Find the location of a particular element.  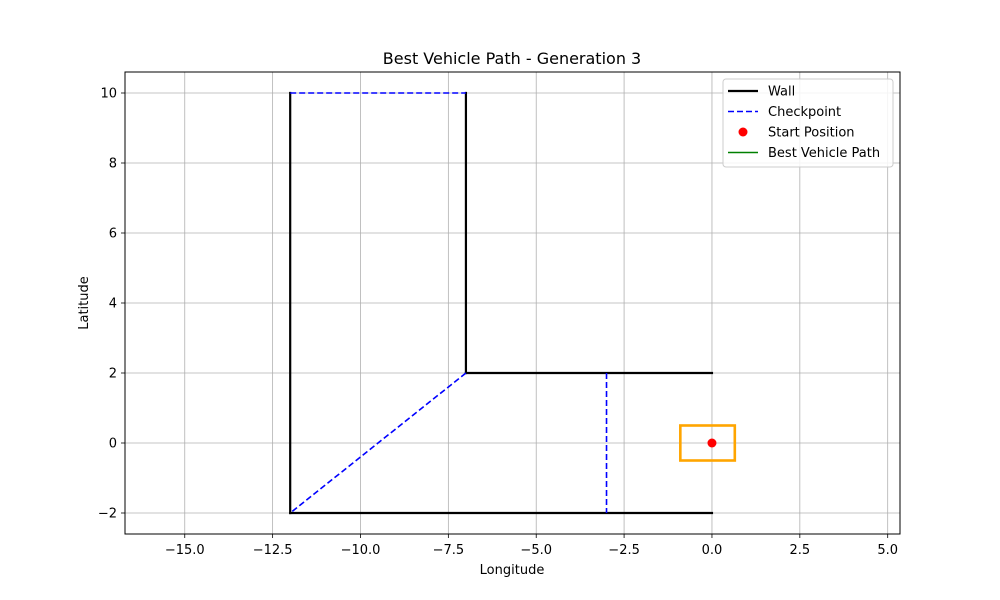

y-tick-label: −2 is located at coordinates (107, 514).